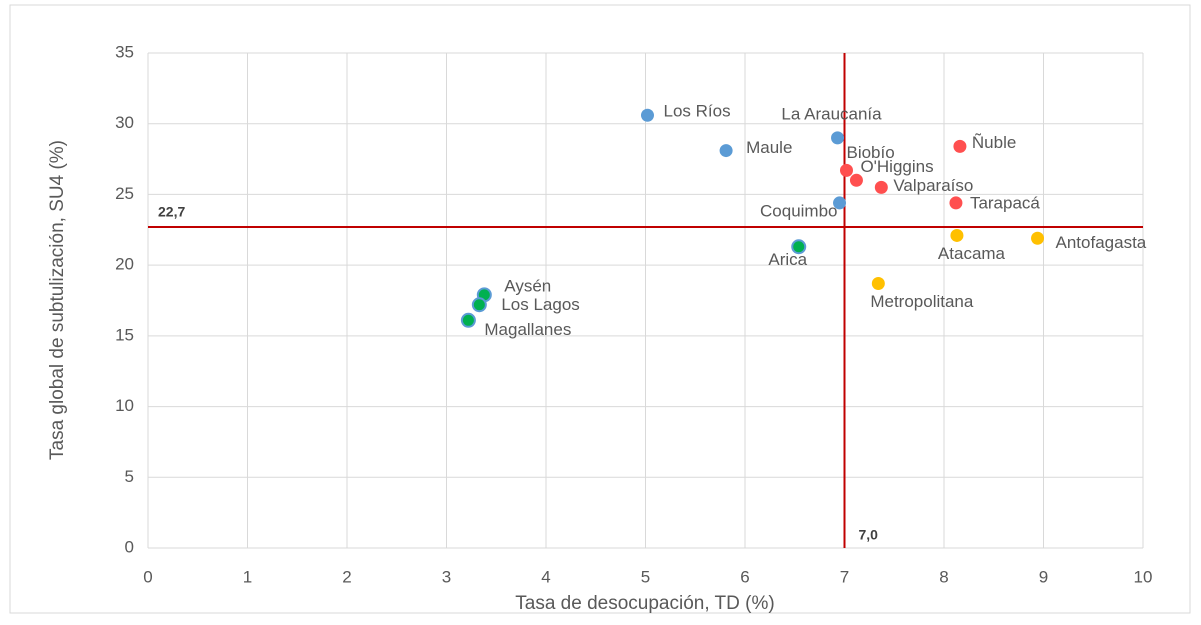 The width and height of the screenshot is (1201, 625). What do you see at coordinates (124, 264) in the screenshot?
I see `y-tick-label: 20` at bounding box center [124, 264].